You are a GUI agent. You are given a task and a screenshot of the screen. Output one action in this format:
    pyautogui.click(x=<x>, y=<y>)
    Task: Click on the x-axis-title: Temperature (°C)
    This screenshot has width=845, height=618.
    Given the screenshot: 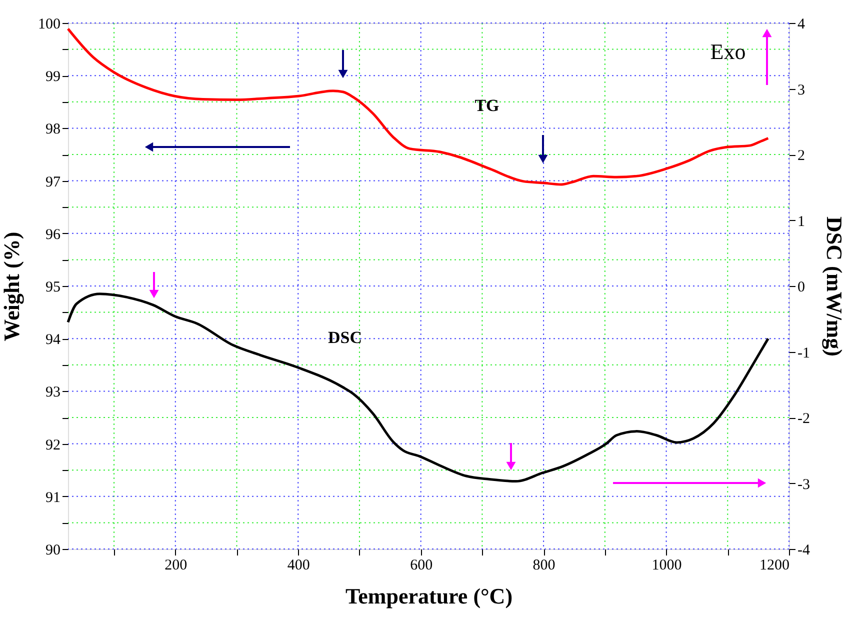 What is the action you would take?
    pyautogui.click(x=429, y=596)
    